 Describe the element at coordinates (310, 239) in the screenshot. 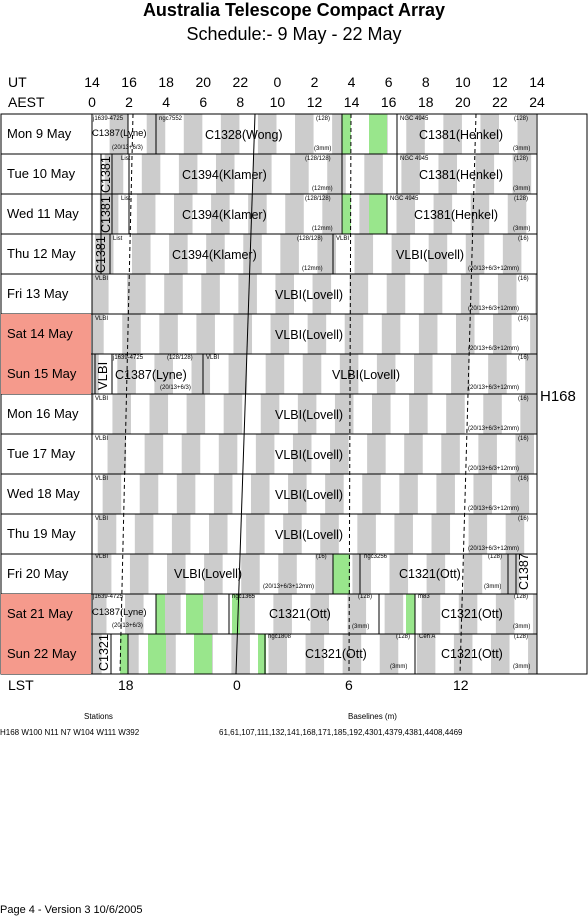

I see `block-channels: (128/128)` at that location.